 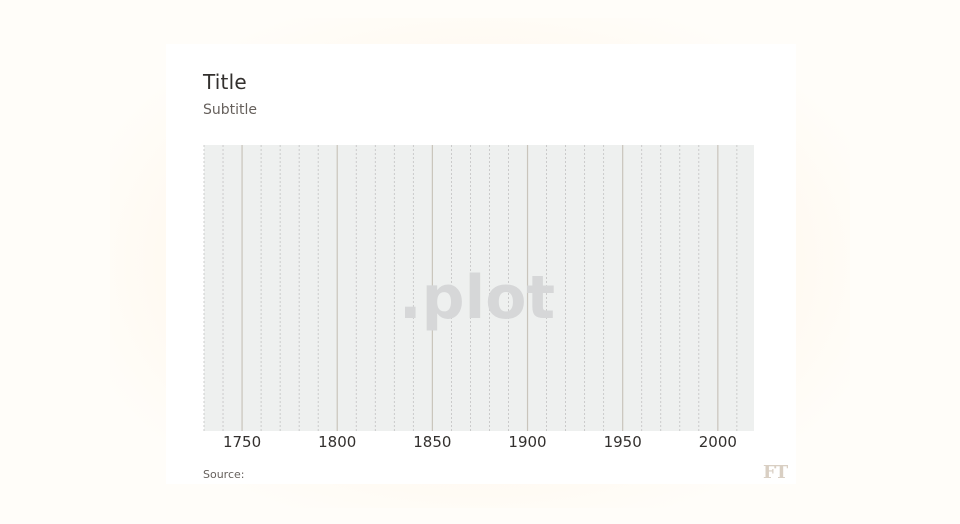 I want to click on ft-logo: FT, so click(x=775, y=472).